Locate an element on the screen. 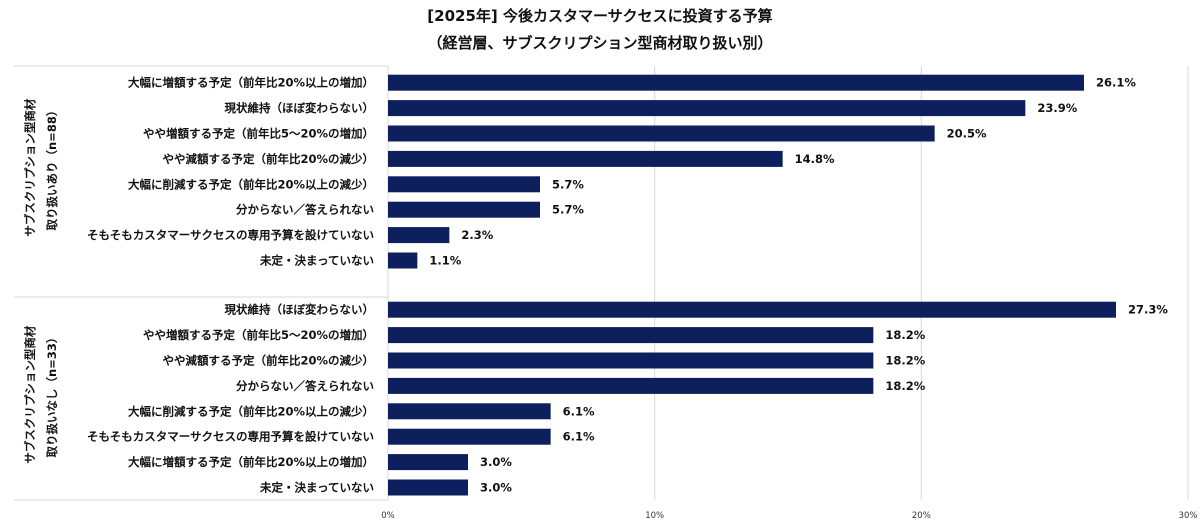 The height and width of the screenshot is (526, 1200). value-label: 2.3% is located at coordinates (477, 235).